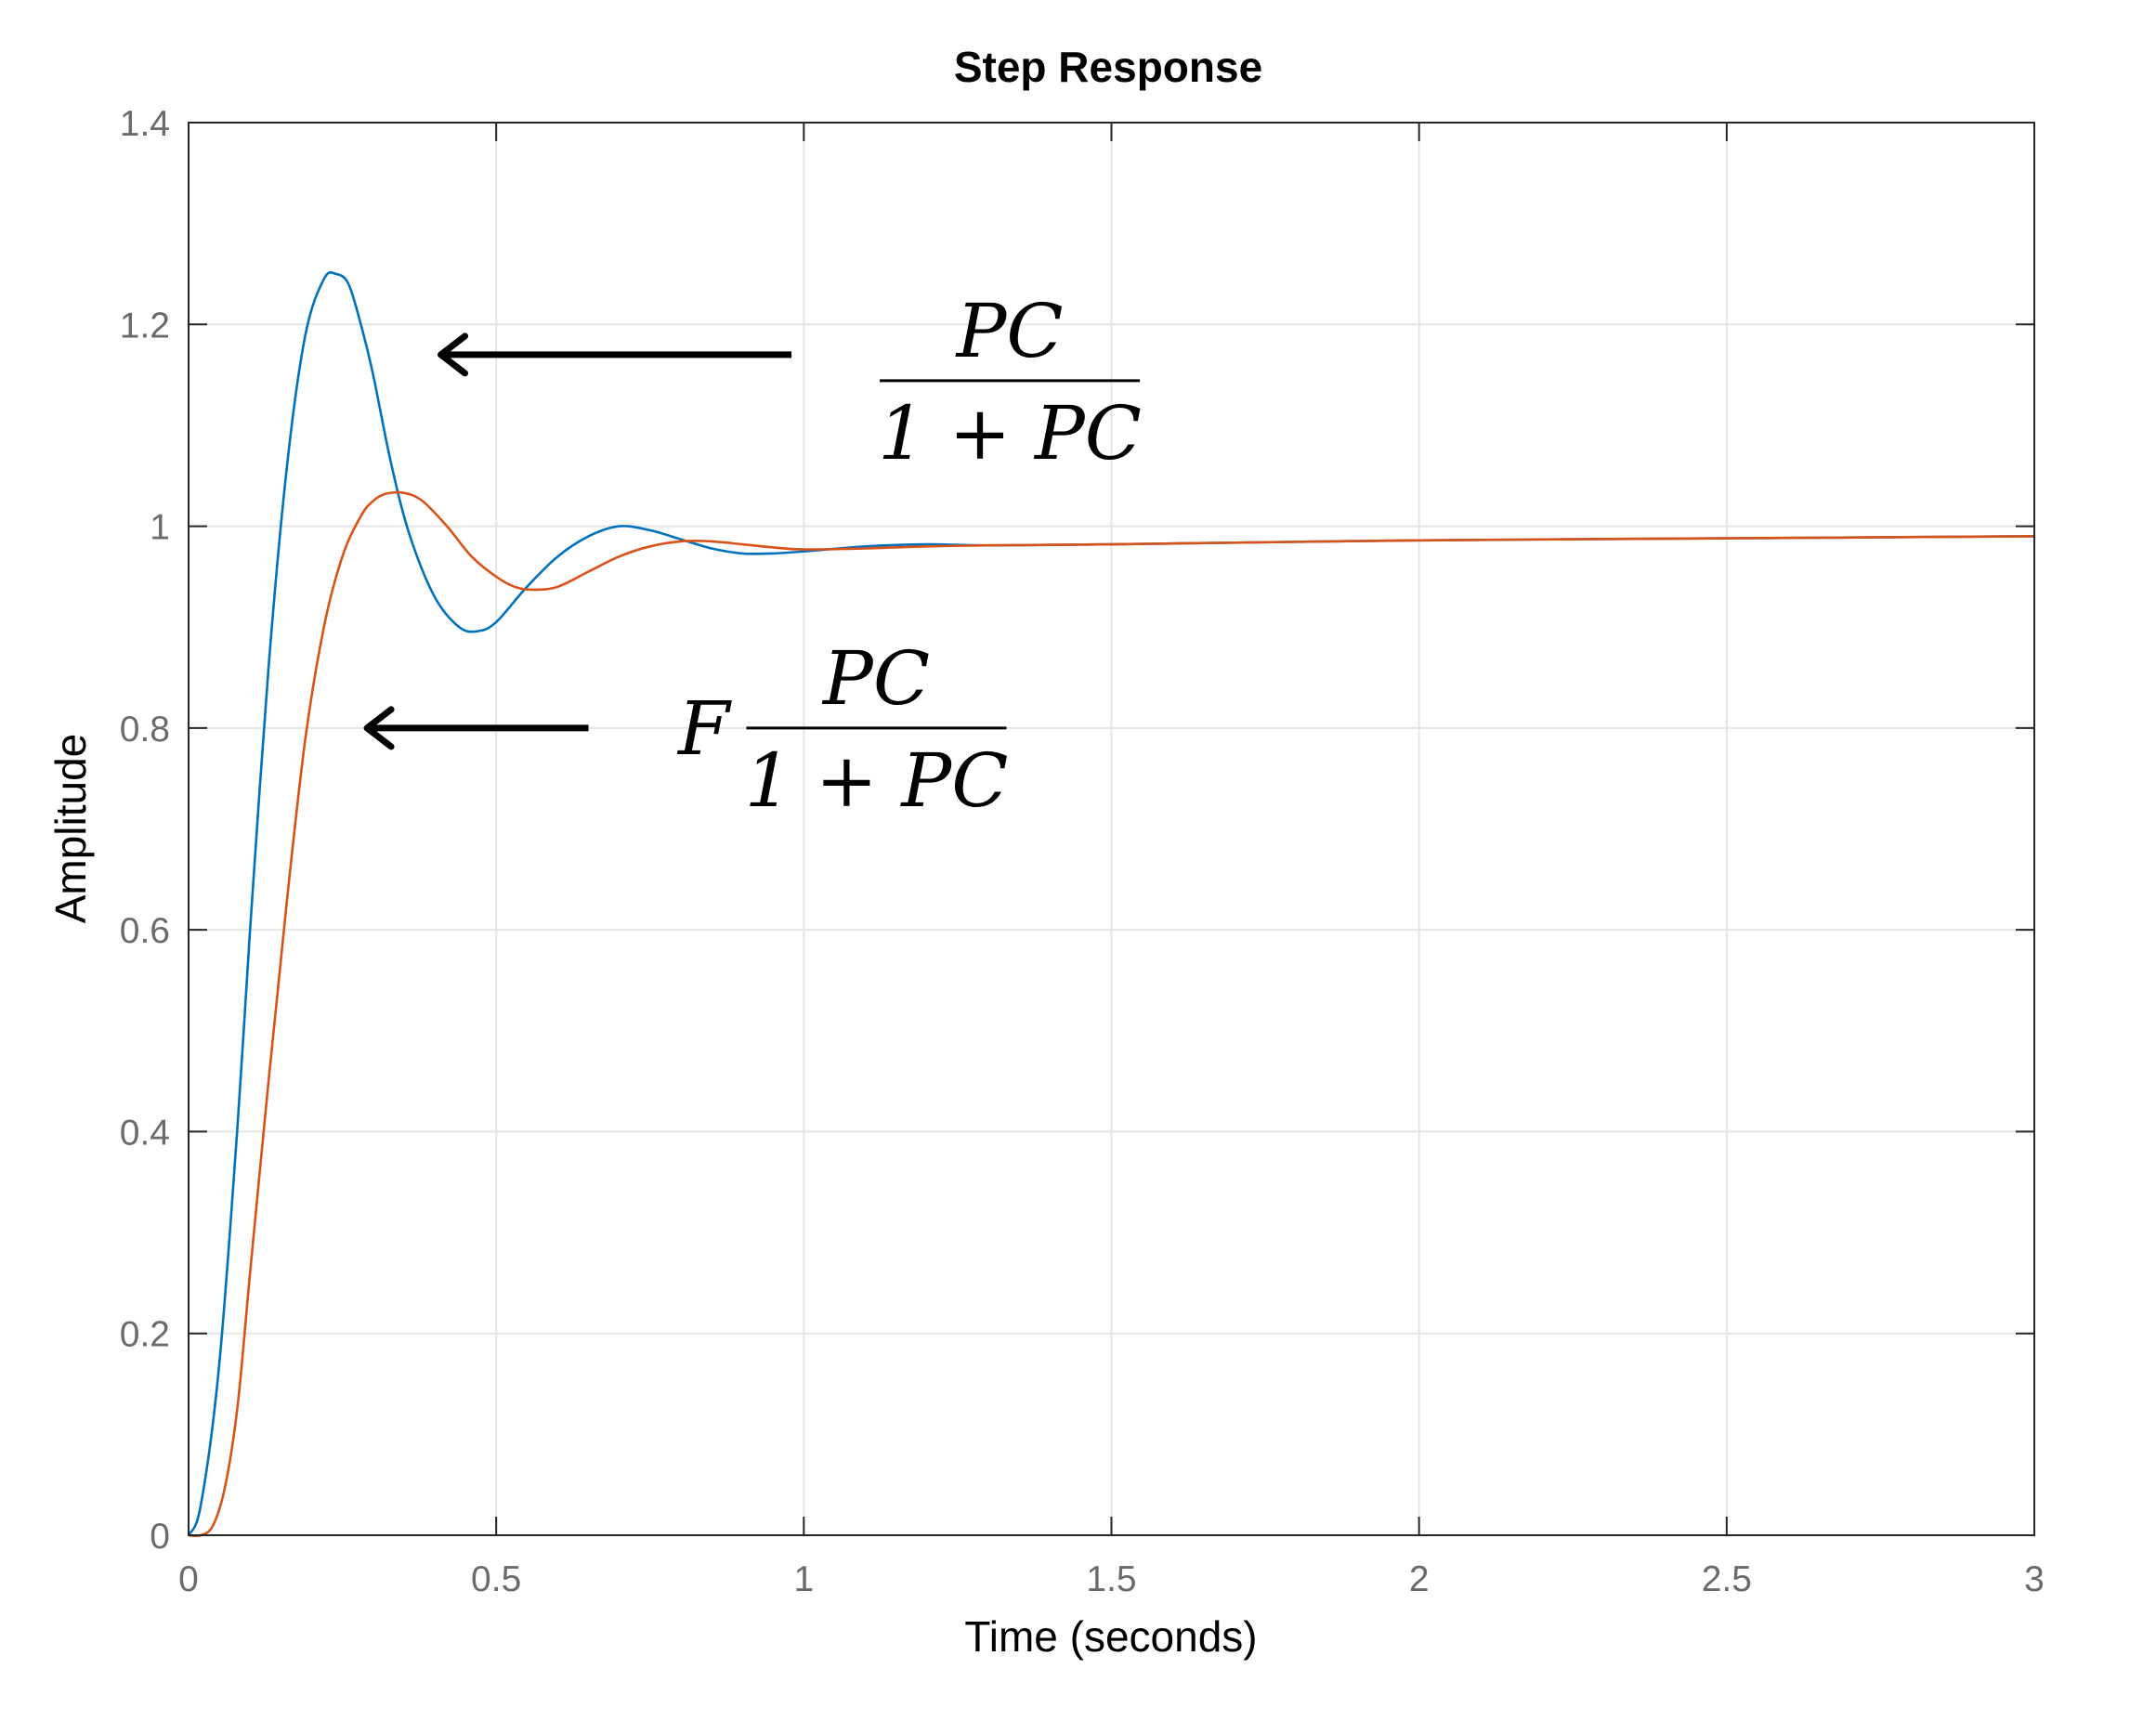 The width and height of the screenshot is (2156, 1734). I want to click on x-tick-label: 1, so click(803, 1579).